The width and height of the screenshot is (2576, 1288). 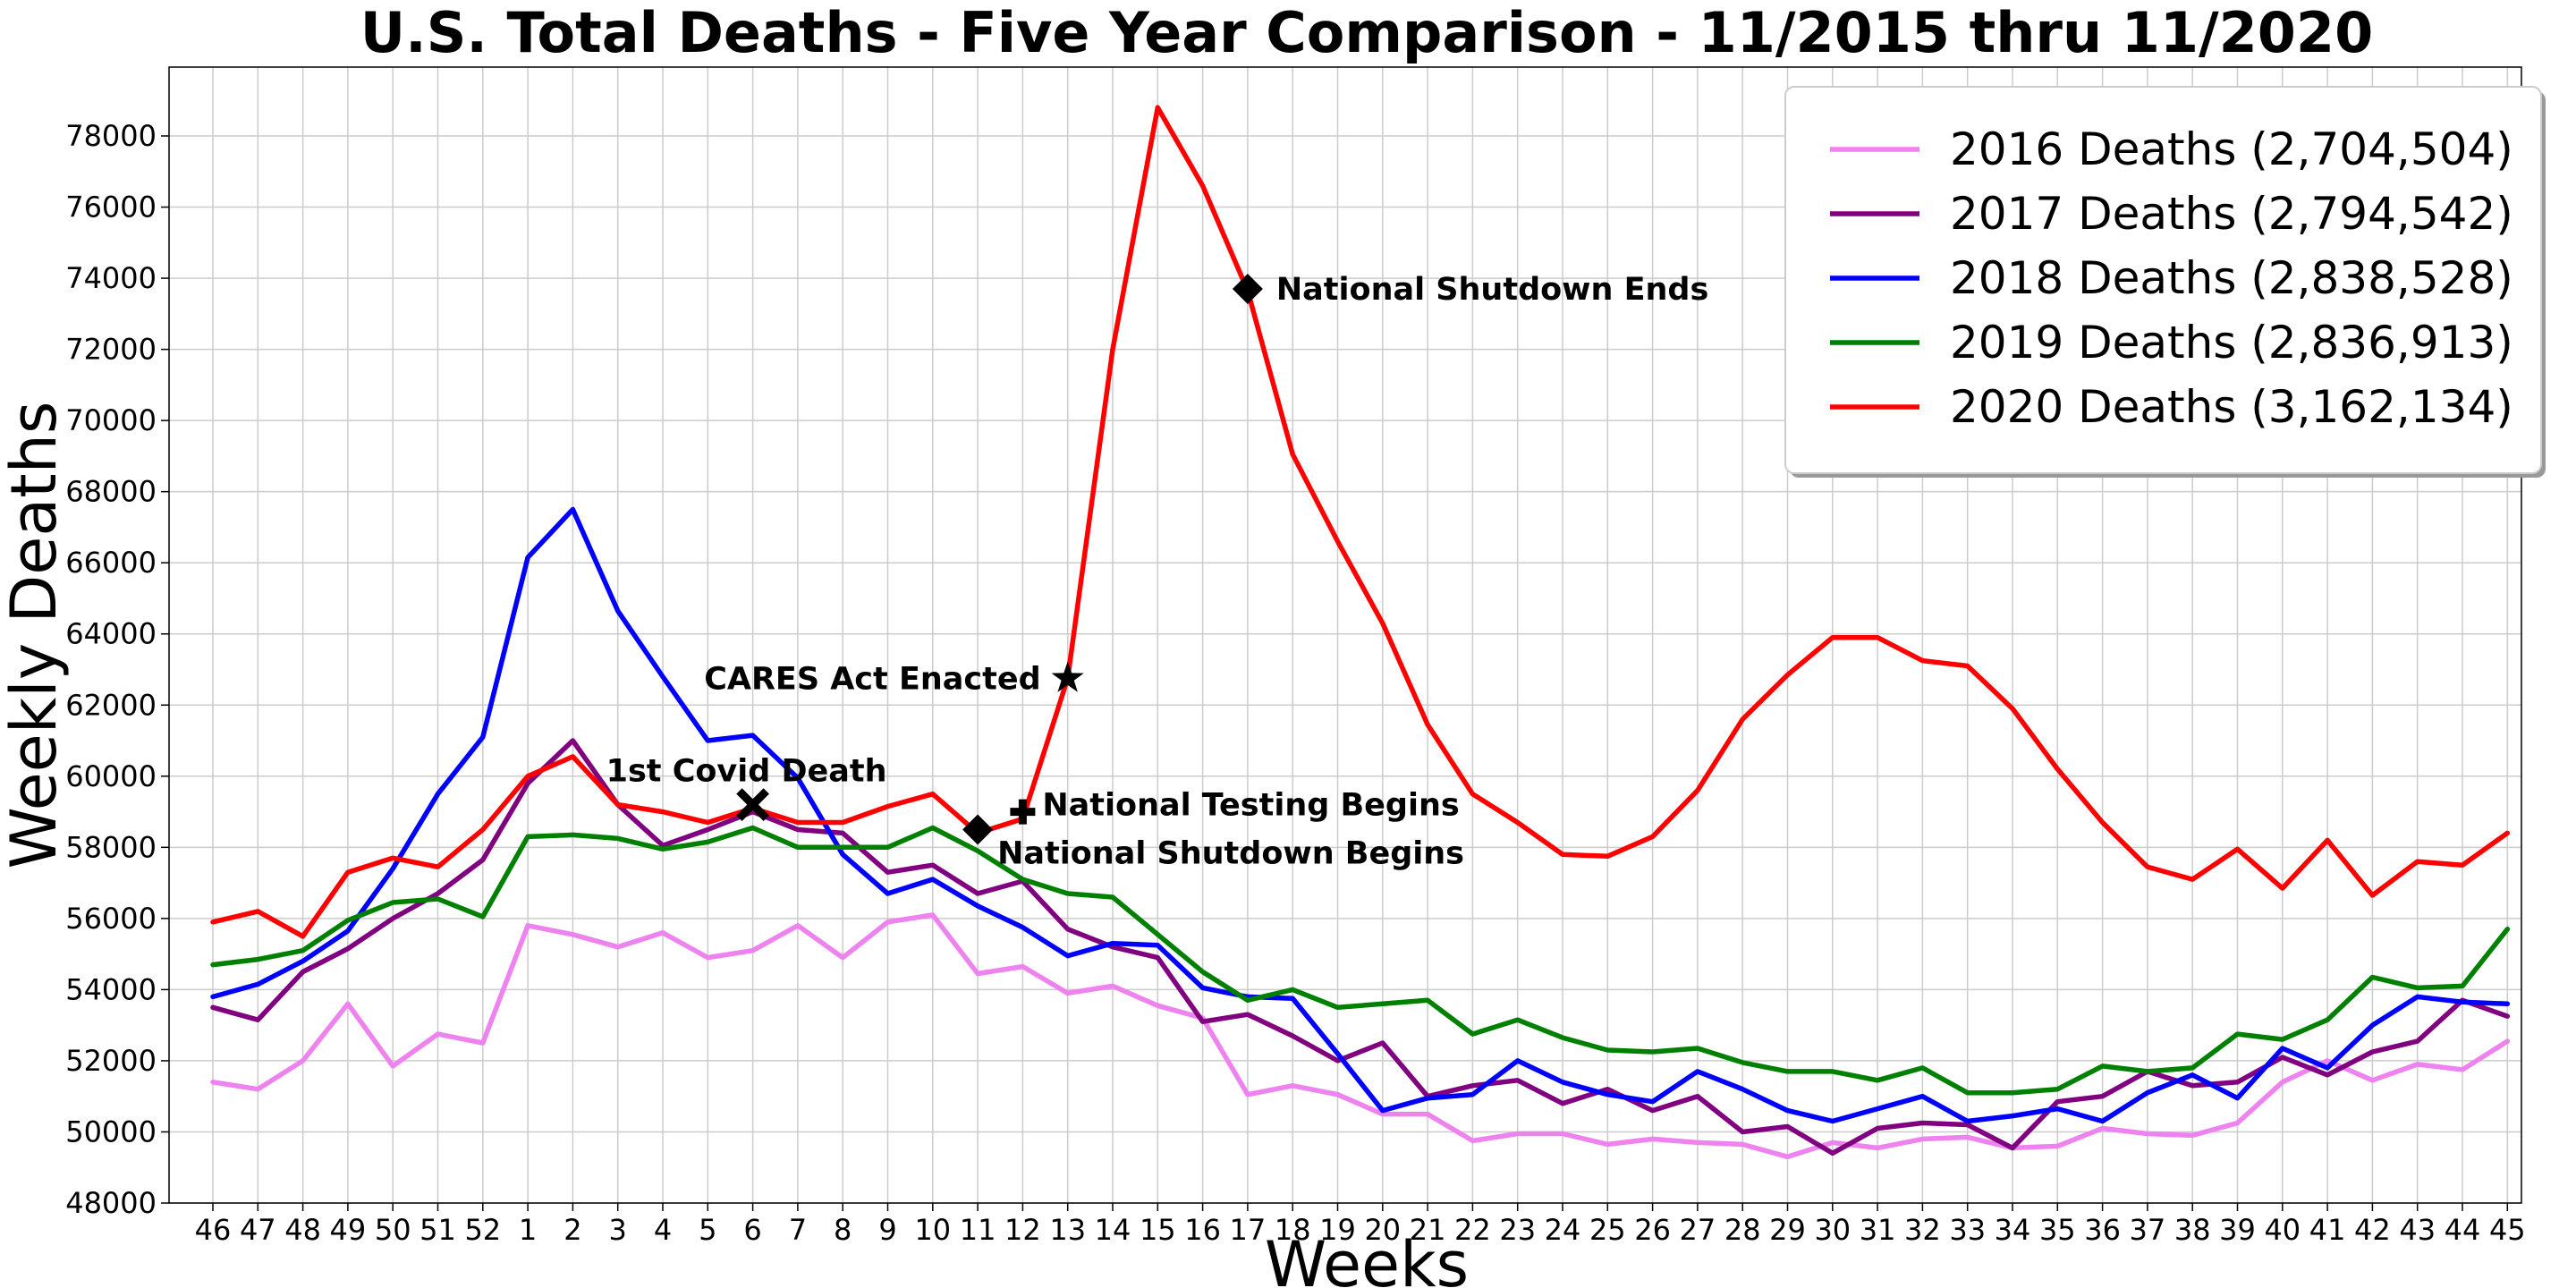 I want to click on y-tick-label: 48000, so click(x=111, y=1203).